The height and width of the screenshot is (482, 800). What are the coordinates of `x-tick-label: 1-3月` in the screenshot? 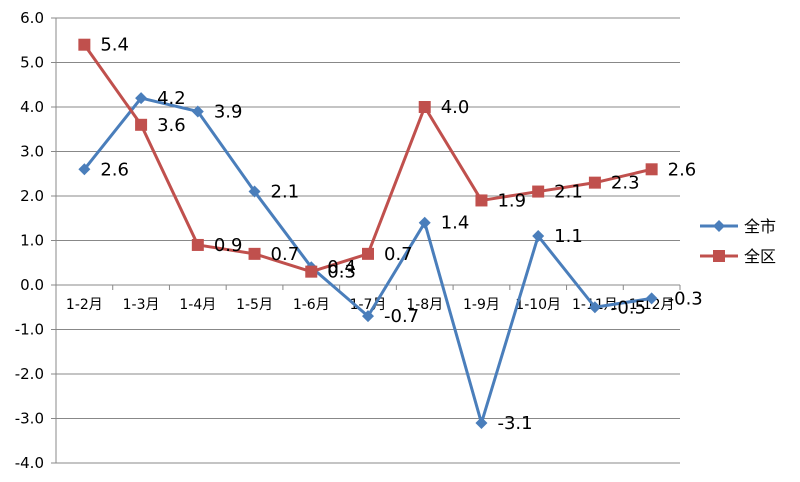 It's located at (141, 305).